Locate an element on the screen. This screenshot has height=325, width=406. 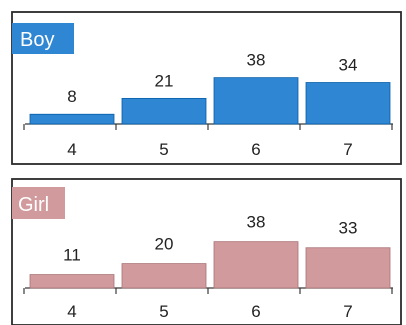
girl-value-label-5: 20 is located at coordinates (164, 244).